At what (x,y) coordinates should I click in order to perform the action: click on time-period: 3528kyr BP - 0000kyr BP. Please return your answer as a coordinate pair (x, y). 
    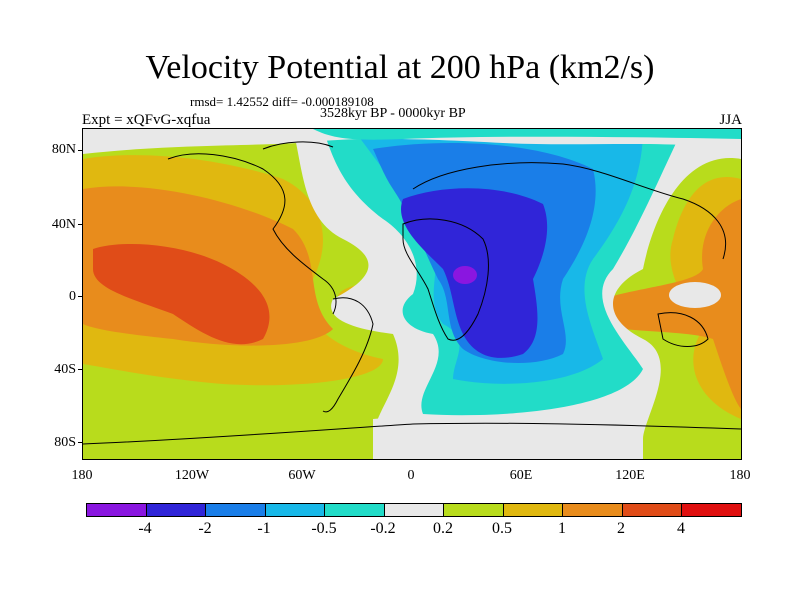
    Looking at the image, I should click on (393, 113).